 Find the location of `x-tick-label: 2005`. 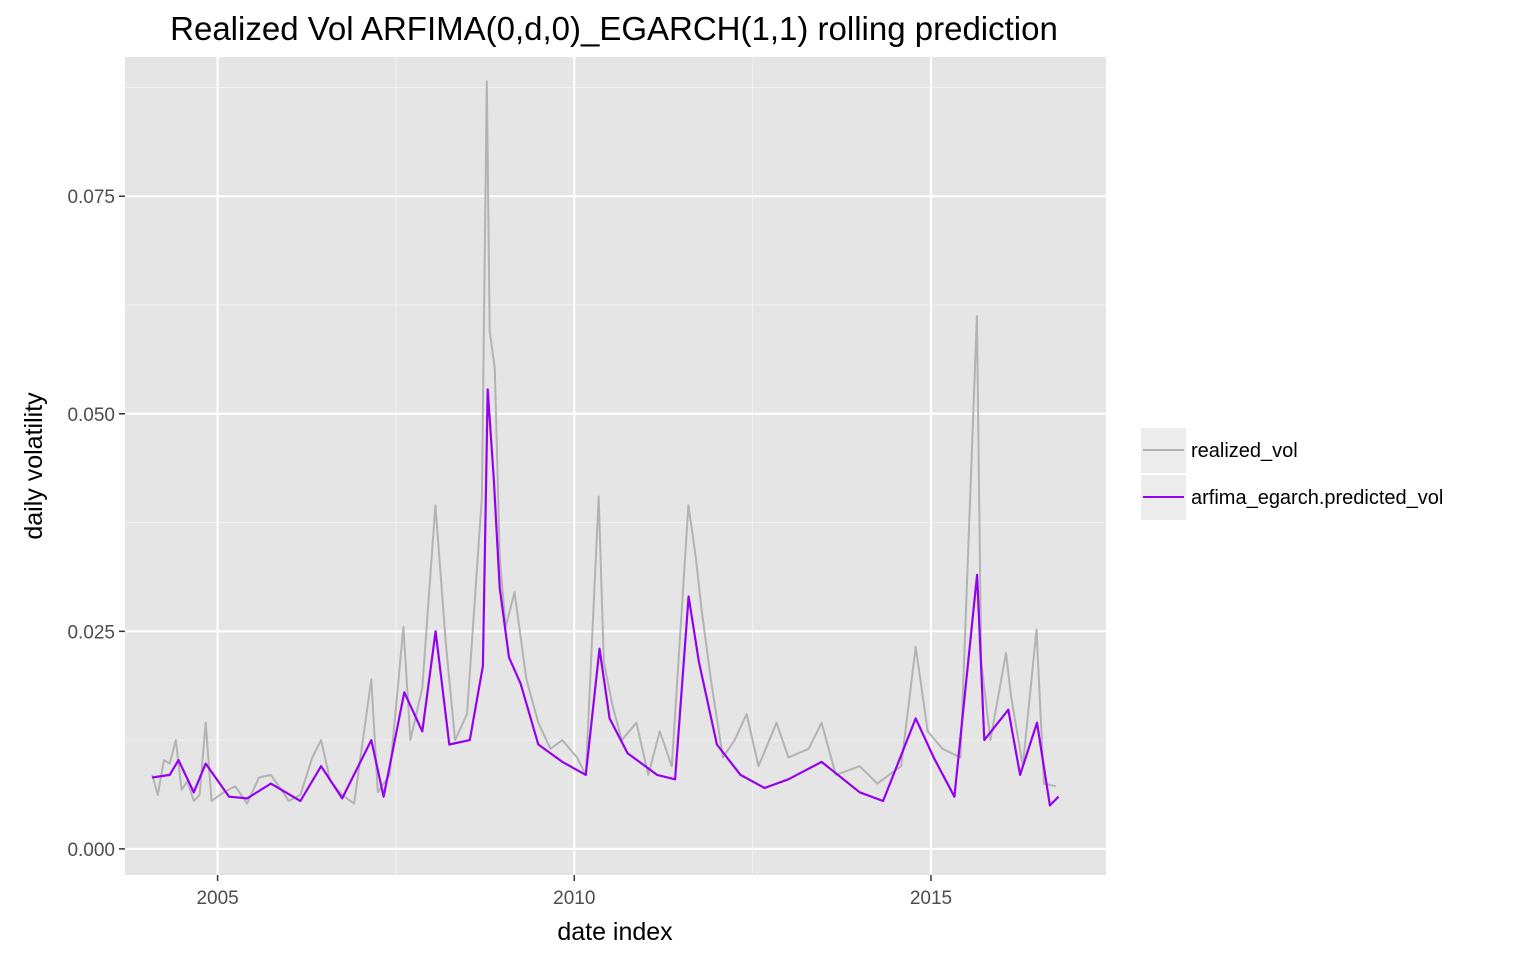

x-tick-label: 2005 is located at coordinates (217, 898).